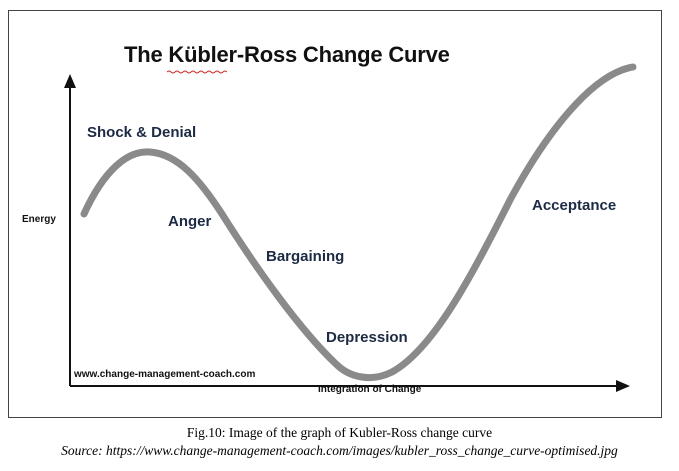 The height and width of the screenshot is (471, 679). Describe the element at coordinates (623, 386) in the screenshot. I see `x-axis-arrow-icon` at that location.